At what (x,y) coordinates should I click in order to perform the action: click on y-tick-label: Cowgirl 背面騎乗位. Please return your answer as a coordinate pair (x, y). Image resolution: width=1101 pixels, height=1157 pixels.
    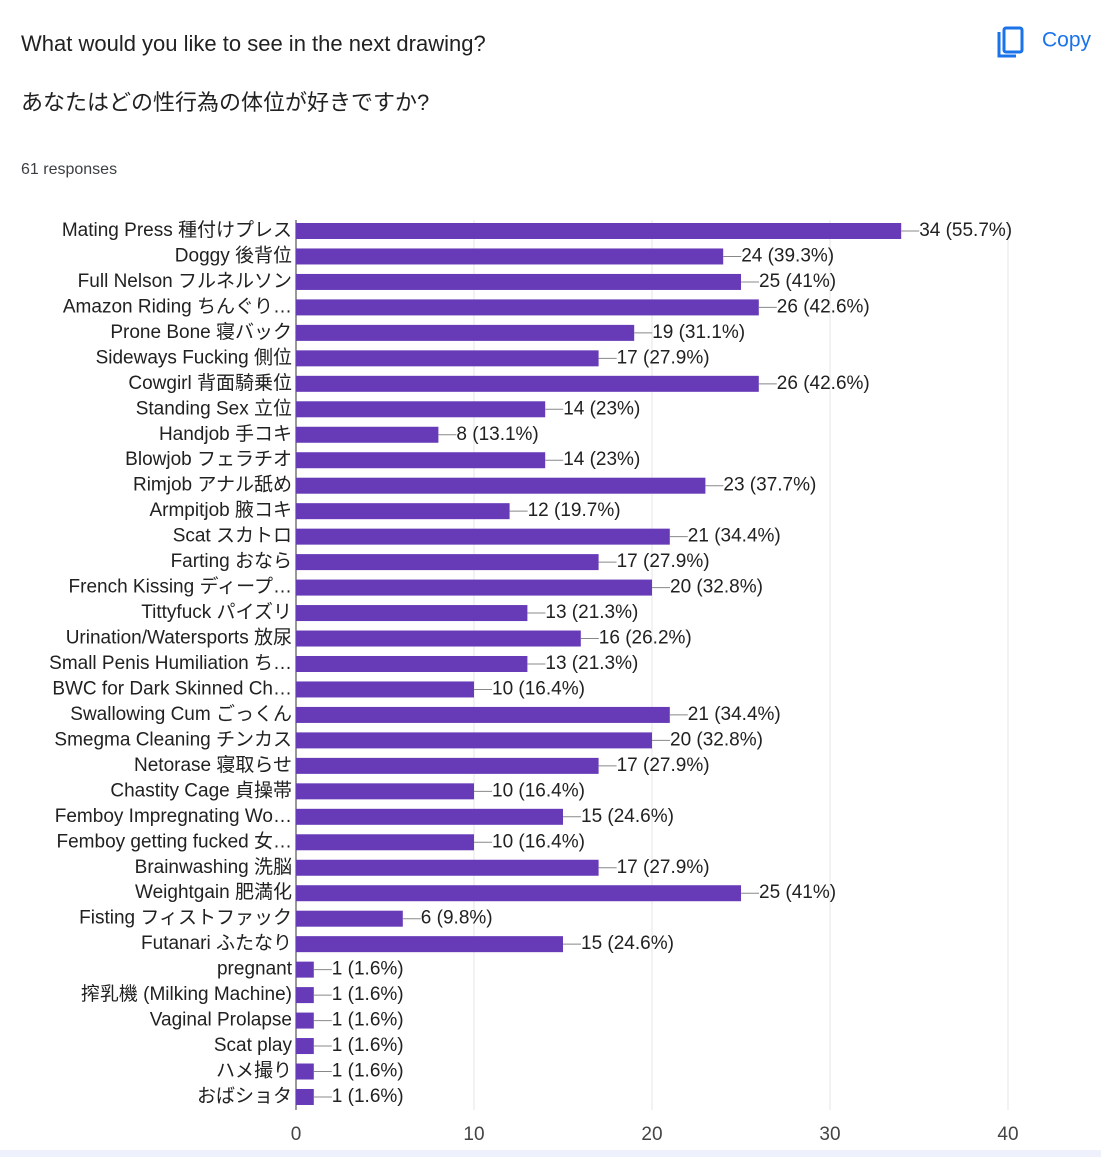
    Looking at the image, I should click on (210, 383).